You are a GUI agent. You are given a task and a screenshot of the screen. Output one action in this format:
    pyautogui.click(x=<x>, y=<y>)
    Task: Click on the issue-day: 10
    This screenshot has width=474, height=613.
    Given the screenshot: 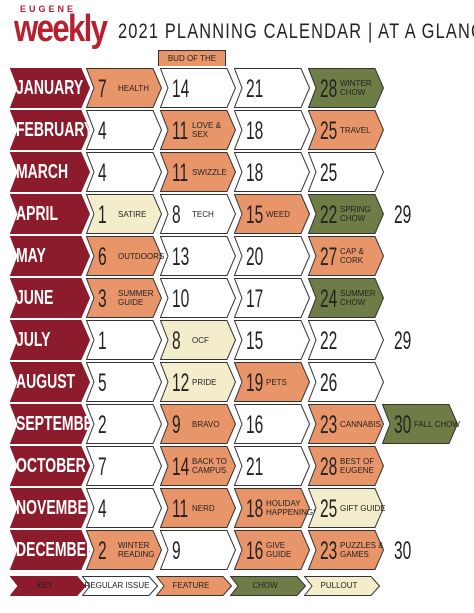 What is the action you would take?
    pyautogui.click(x=181, y=299)
    